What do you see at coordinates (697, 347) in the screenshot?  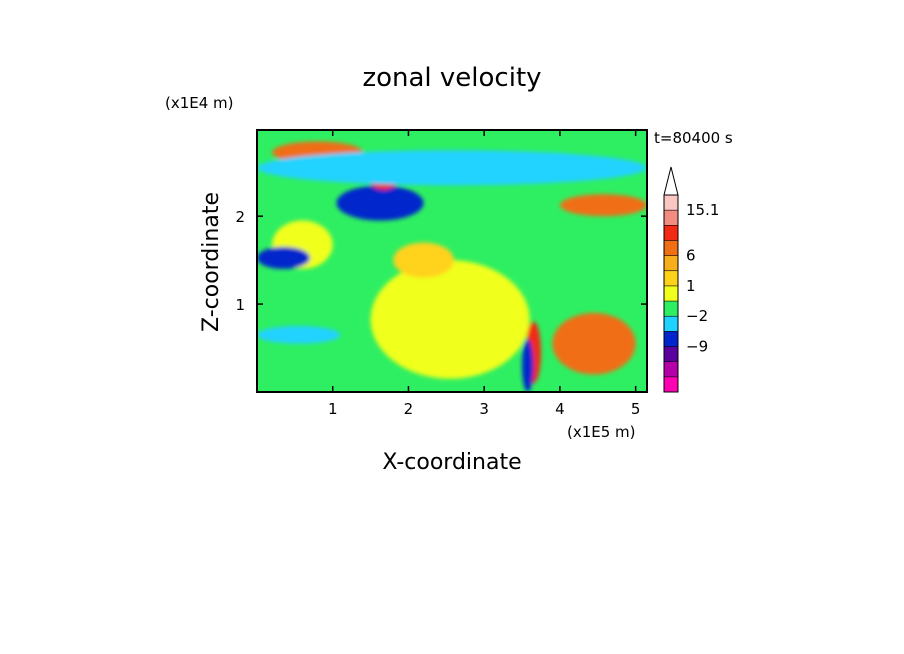 I see `colorbar-label: −9` at bounding box center [697, 347].